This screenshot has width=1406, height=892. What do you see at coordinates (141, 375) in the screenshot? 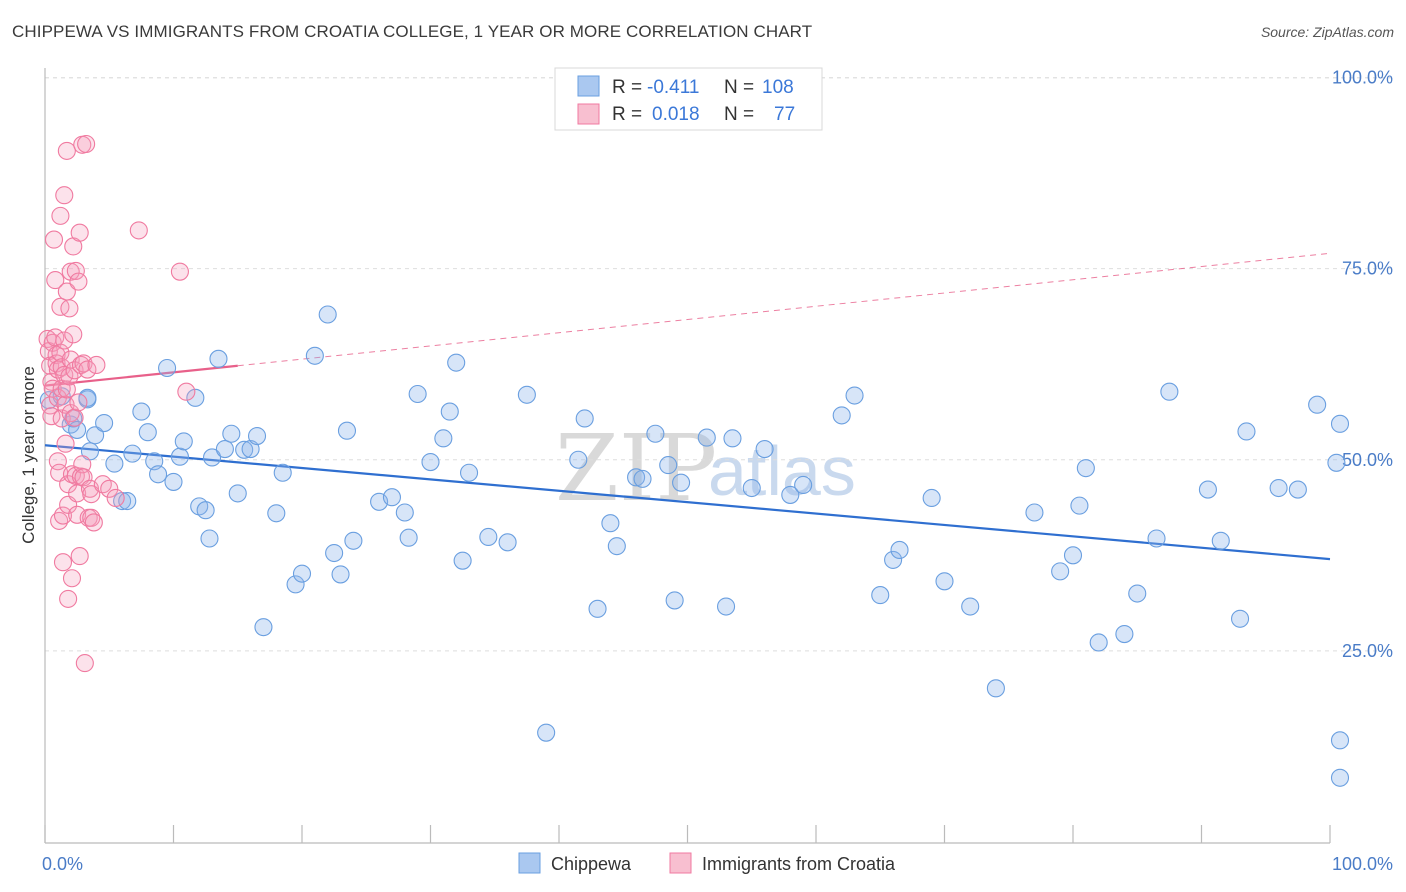
I see `croatia-trend-line-solid` at bounding box center [141, 375].